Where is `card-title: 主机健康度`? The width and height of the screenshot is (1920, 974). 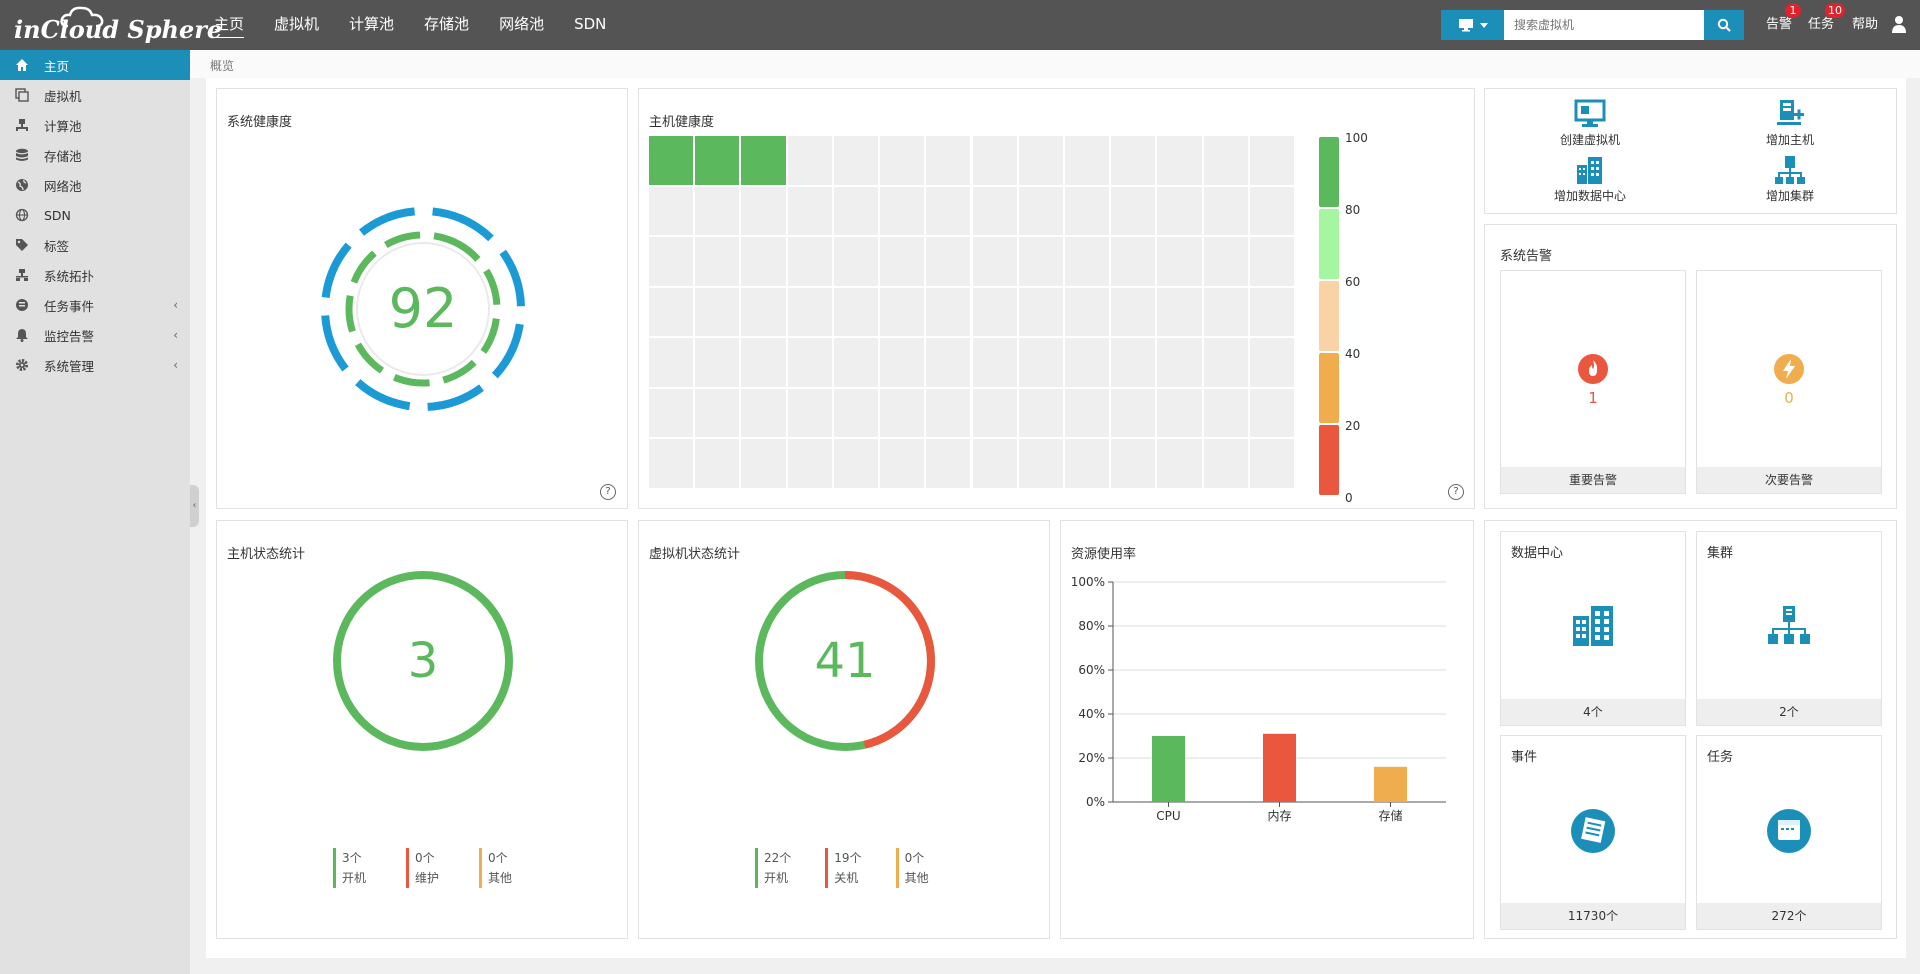 card-title: 主机健康度 is located at coordinates (682, 122).